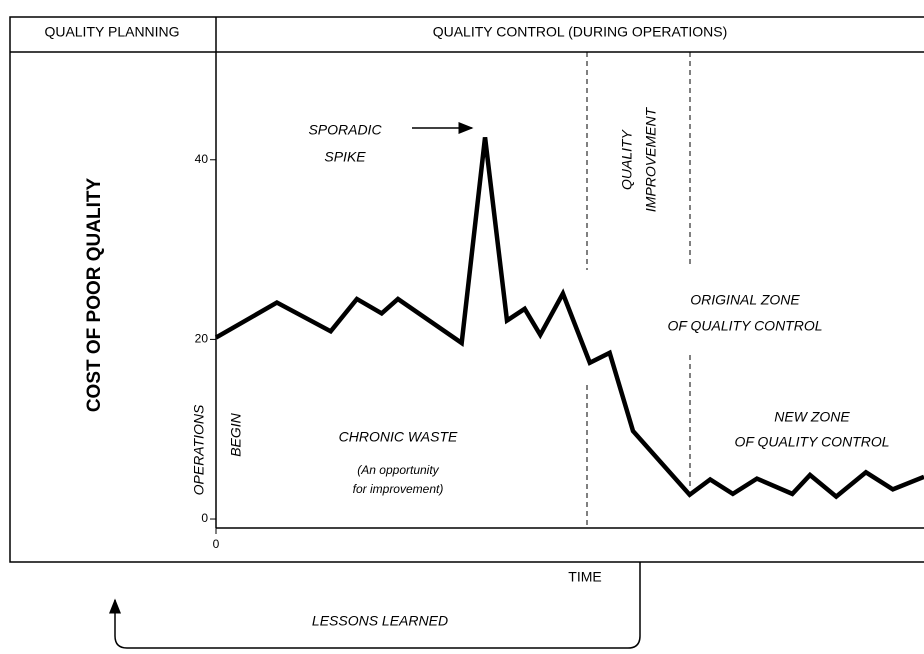 This screenshot has height=654, width=924. I want to click on annotation: QUALITY, so click(627, 159).